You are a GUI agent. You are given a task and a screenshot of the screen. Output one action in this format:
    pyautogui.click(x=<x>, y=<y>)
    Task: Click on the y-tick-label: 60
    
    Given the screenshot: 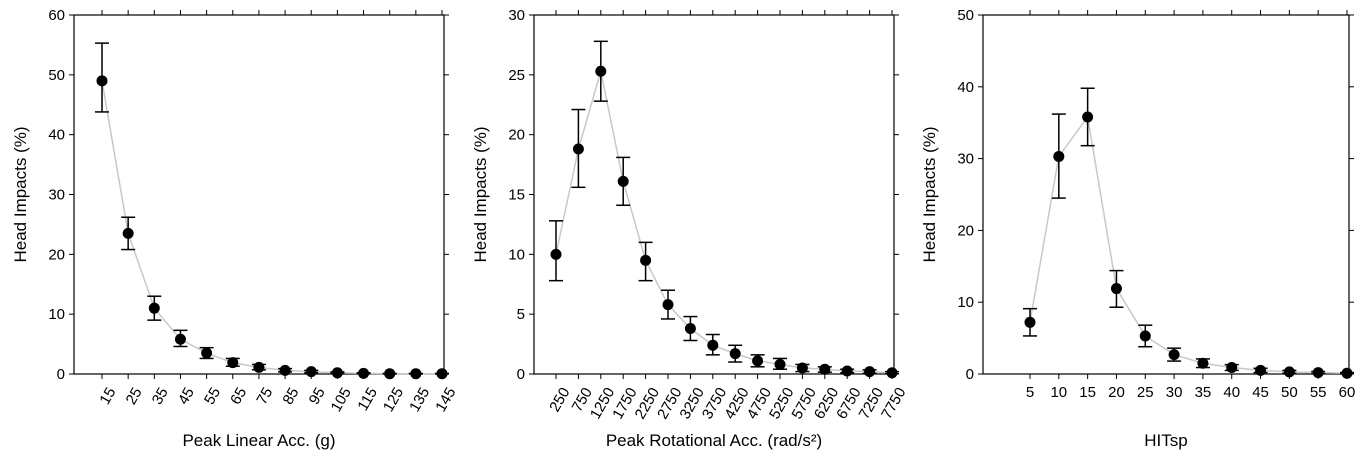 What is the action you would take?
    pyautogui.click(x=56, y=15)
    